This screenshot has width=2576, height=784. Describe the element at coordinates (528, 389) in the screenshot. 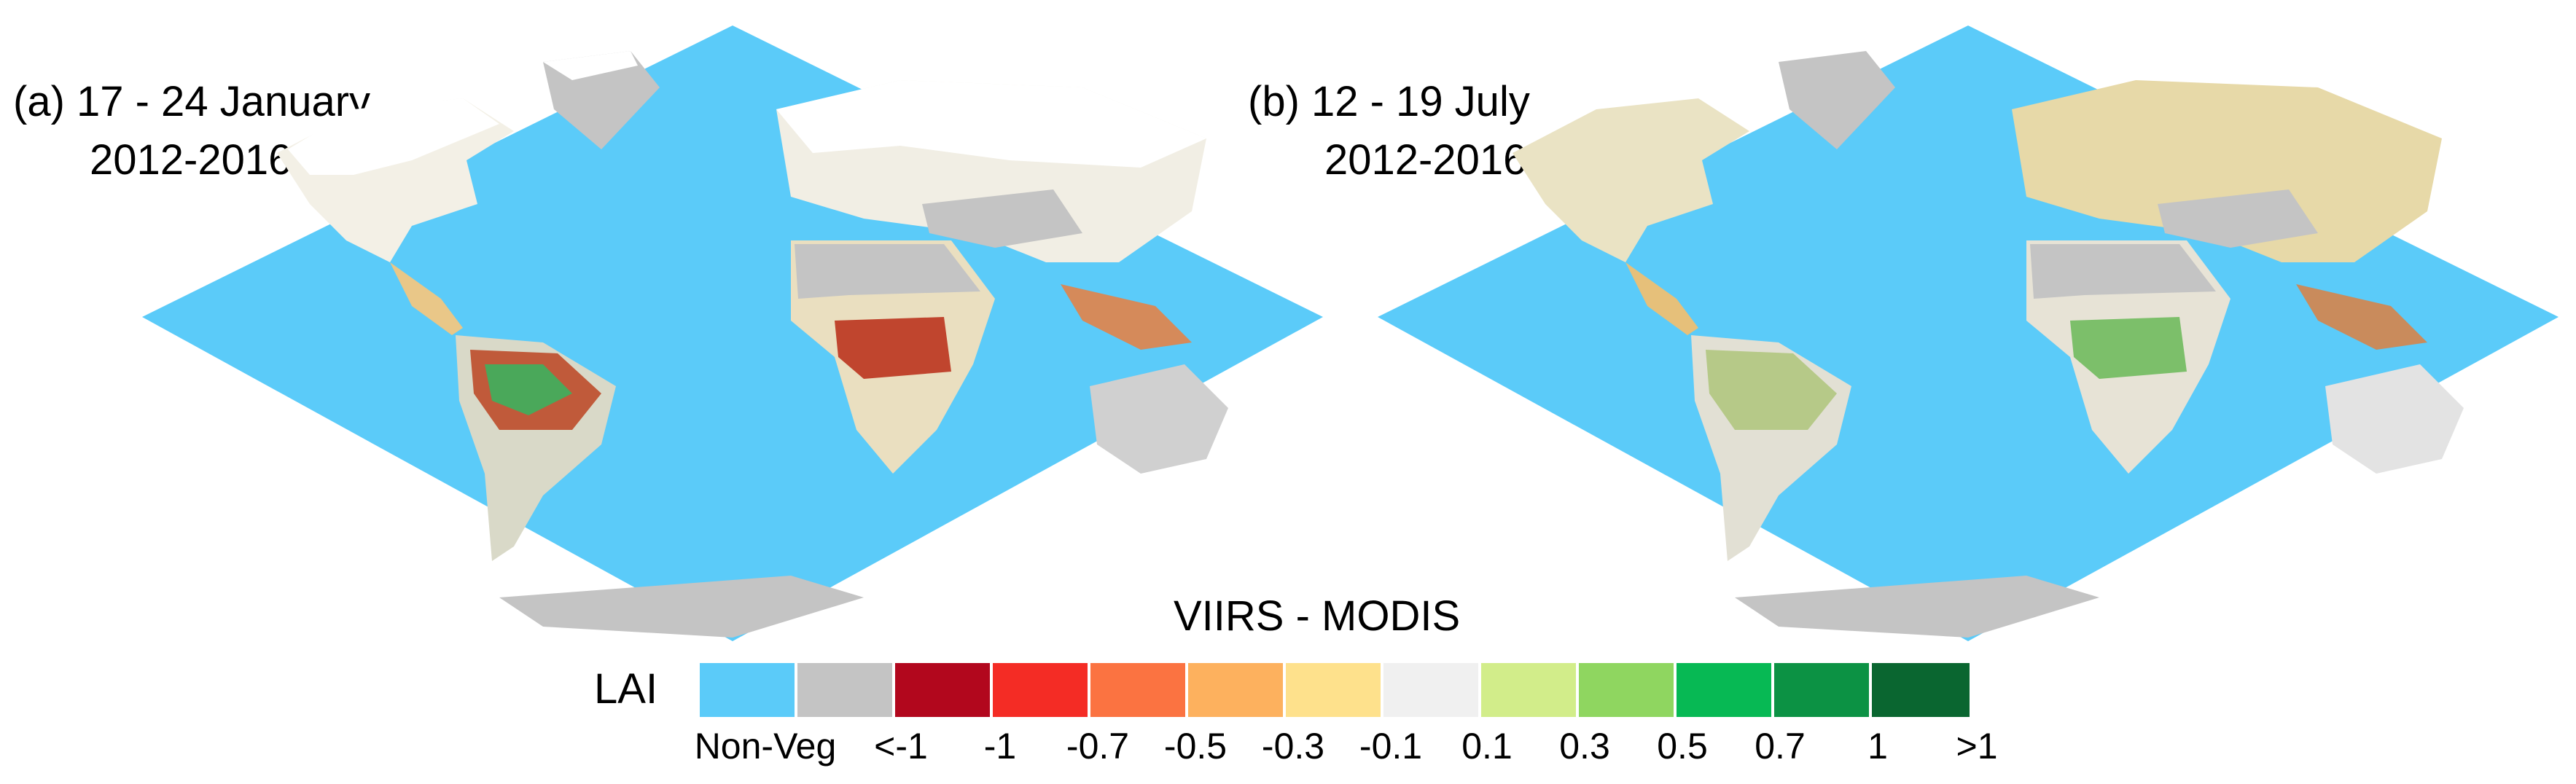

I see `amazon-green` at that location.